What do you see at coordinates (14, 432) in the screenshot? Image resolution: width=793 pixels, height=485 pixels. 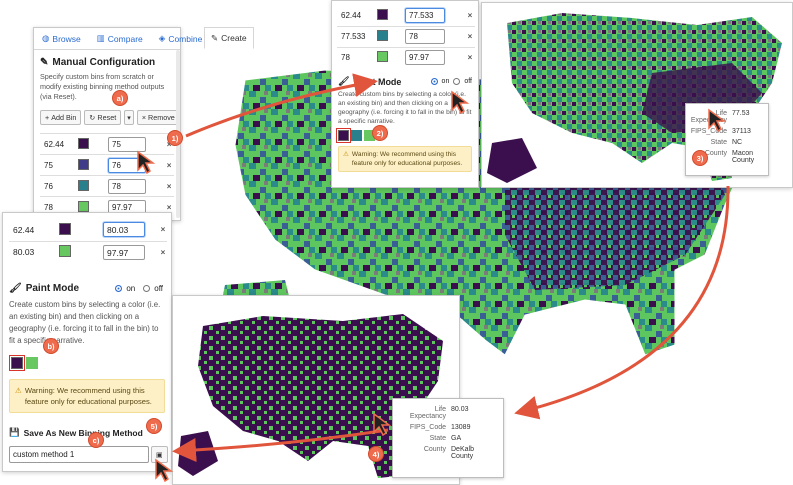 I see `save-icon: 💾` at bounding box center [14, 432].